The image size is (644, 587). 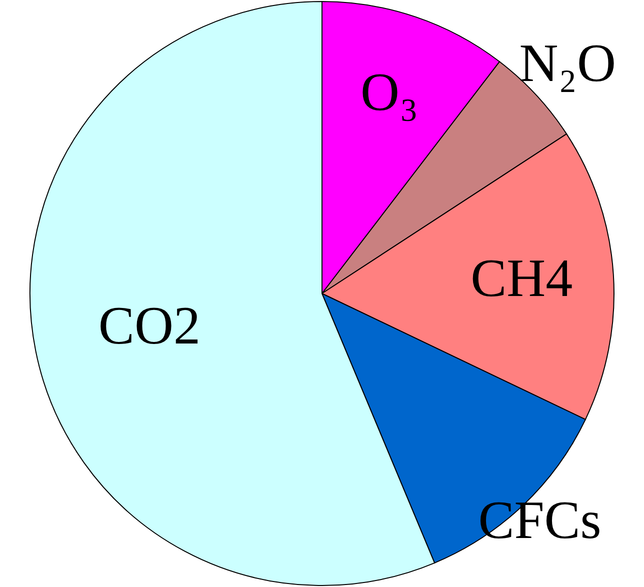 What do you see at coordinates (389, 92) in the screenshot?
I see `slice-label: O₃` at bounding box center [389, 92].